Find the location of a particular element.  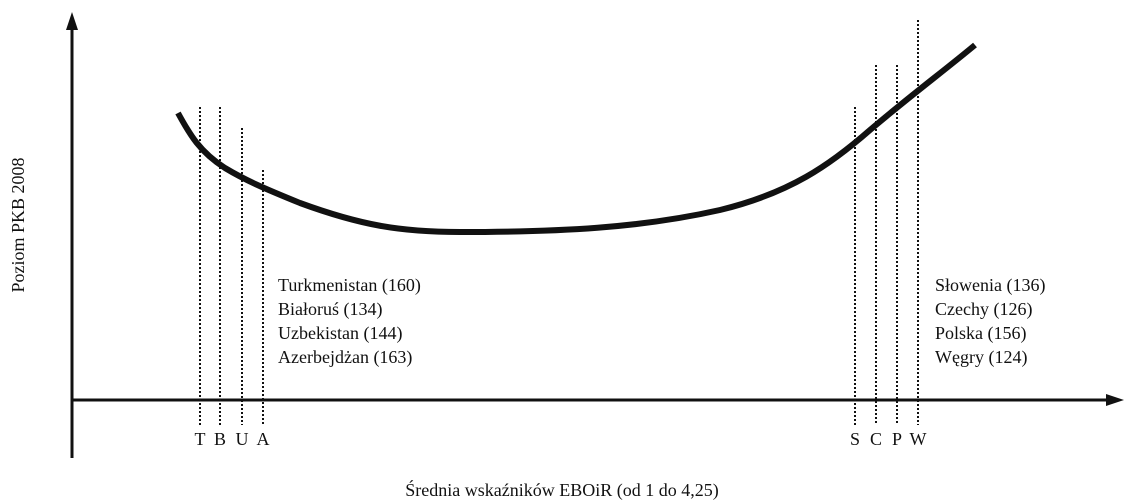

marker-letter: B is located at coordinates (220, 439).